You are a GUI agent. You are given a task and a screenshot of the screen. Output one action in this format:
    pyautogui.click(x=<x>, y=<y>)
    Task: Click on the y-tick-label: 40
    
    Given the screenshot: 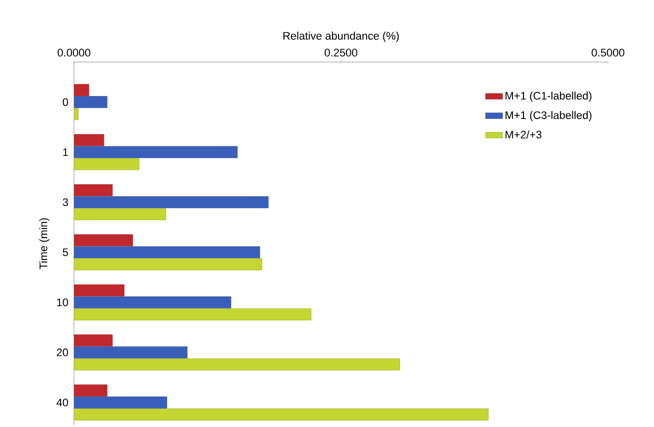 What is the action you would take?
    pyautogui.click(x=62, y=402)
    